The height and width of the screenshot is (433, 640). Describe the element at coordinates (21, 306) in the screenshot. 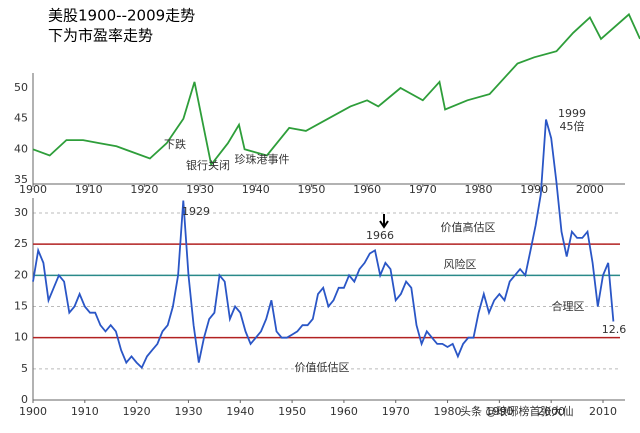

I see `y-tick-label: 15` at that location.